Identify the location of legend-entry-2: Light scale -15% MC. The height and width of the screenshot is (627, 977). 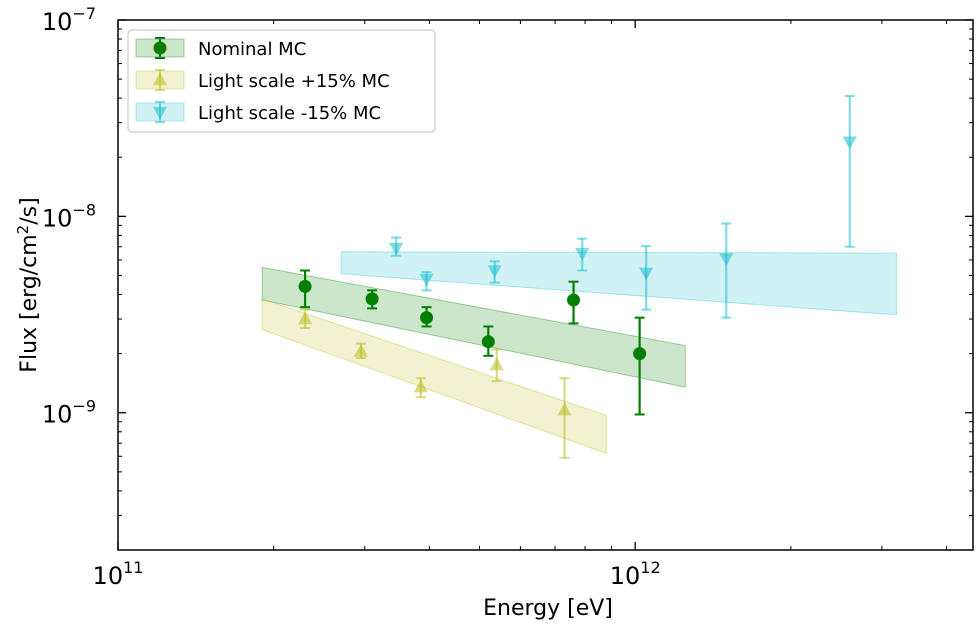
(258, 112).